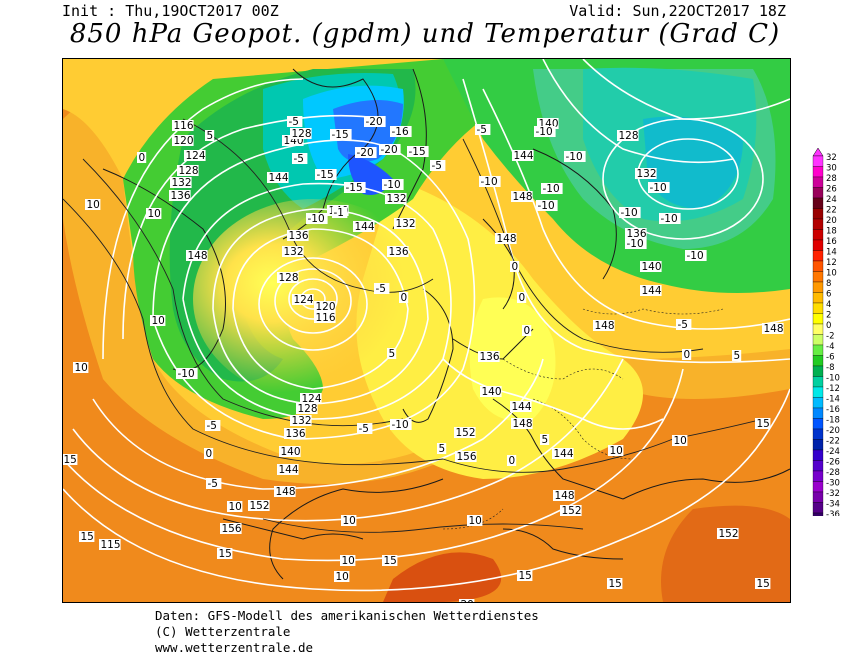 The height and width of the screenshot is (657, 850). What do you see at coordinates (467, 600) in the screenshot?
I see `svg-text: 20` at bounding box center [467, 600].